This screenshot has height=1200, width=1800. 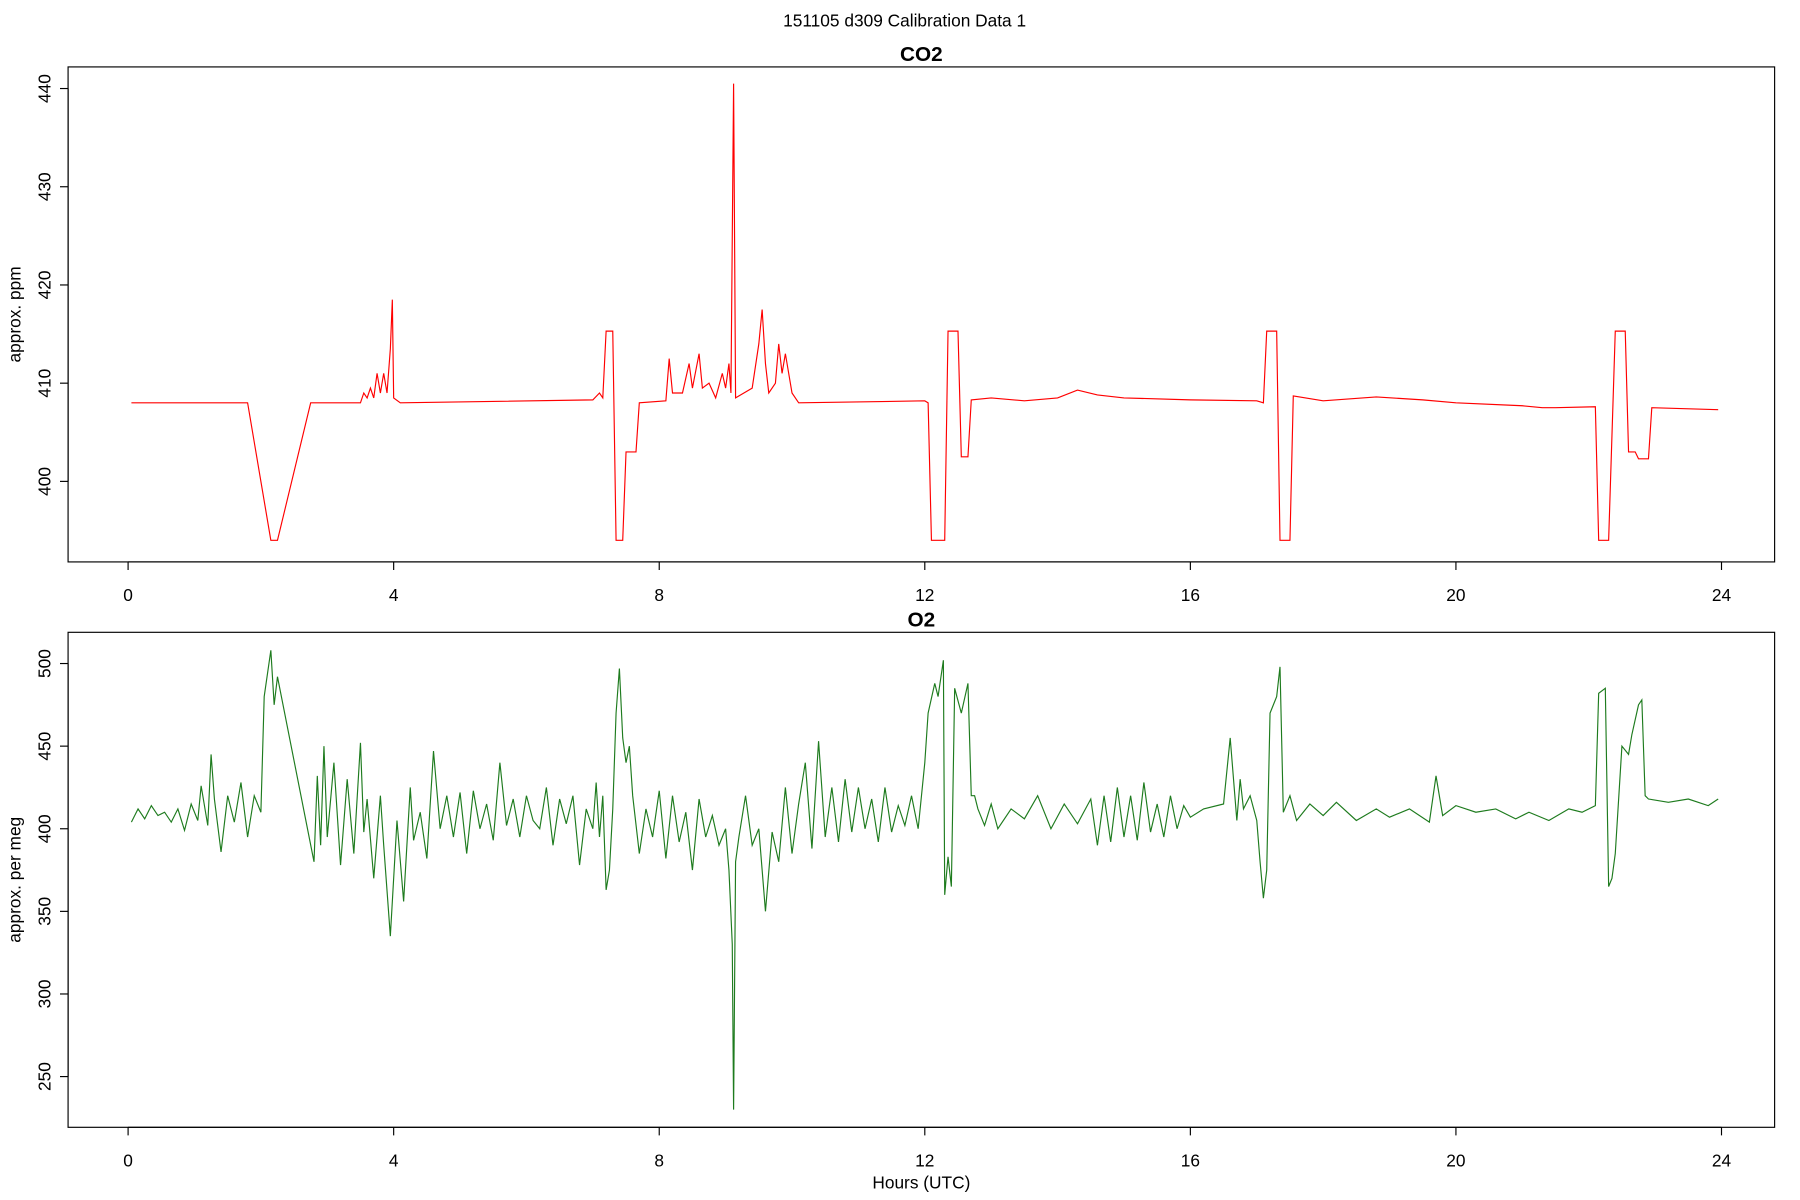 What do you see at coordinates (45, 663) in the screenshot?
I see `y-tick-label: 500` at bounding box center [45, 663].